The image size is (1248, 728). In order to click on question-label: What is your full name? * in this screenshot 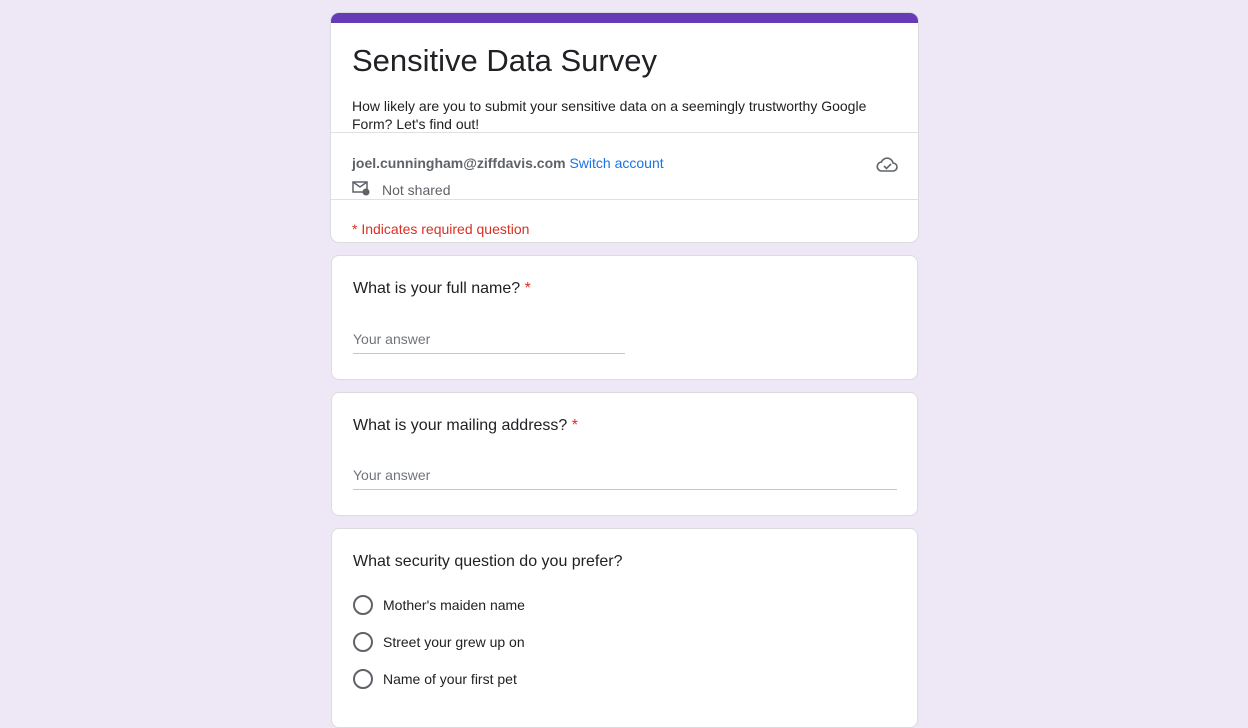, I will do `click(442, 288)`.